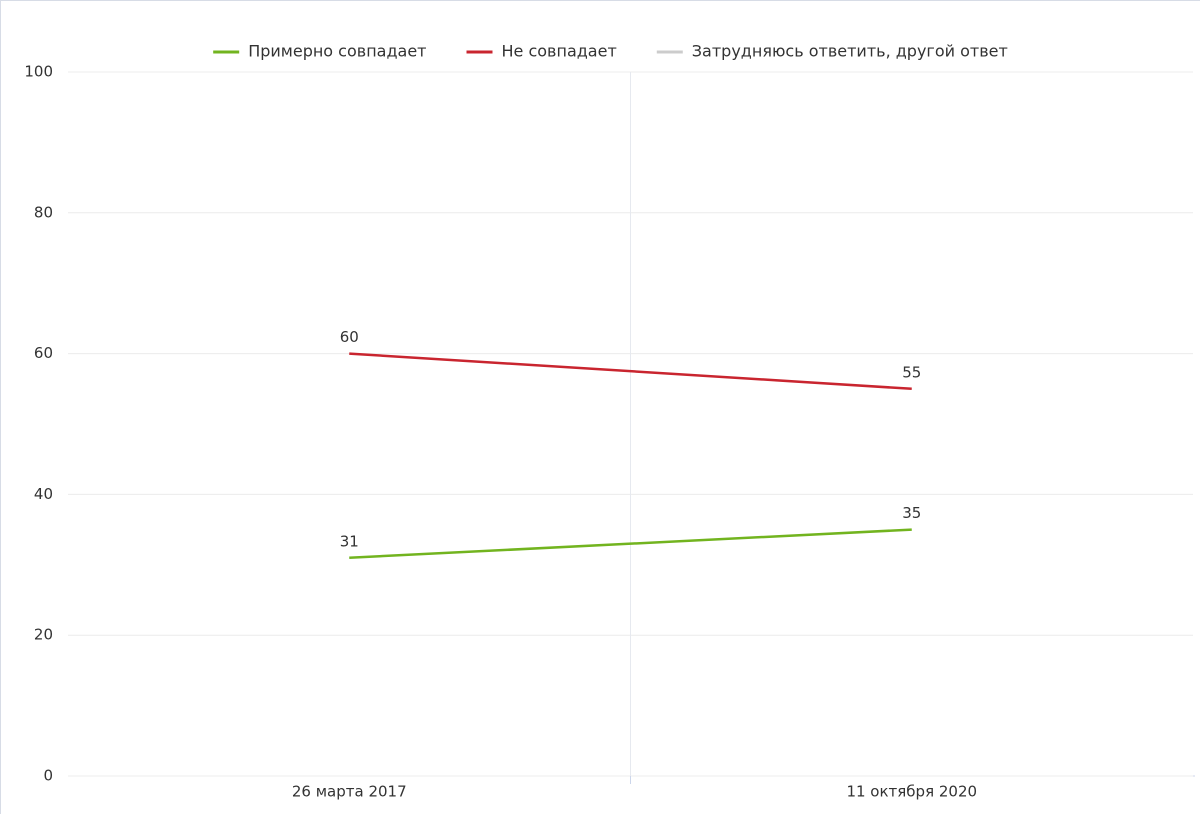  Describe the element at coordinates (38, 72) in the screenshot. I see `y-tick-label: 100` at that location.